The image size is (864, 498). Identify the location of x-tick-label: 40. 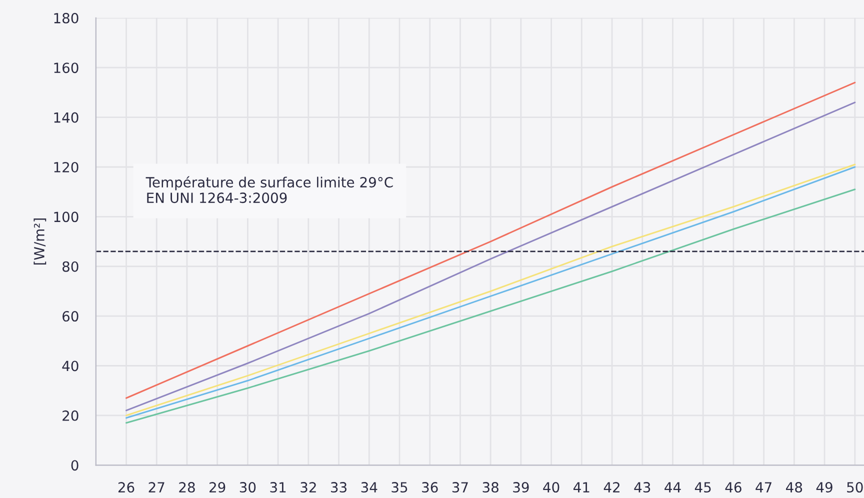
(551, 487).